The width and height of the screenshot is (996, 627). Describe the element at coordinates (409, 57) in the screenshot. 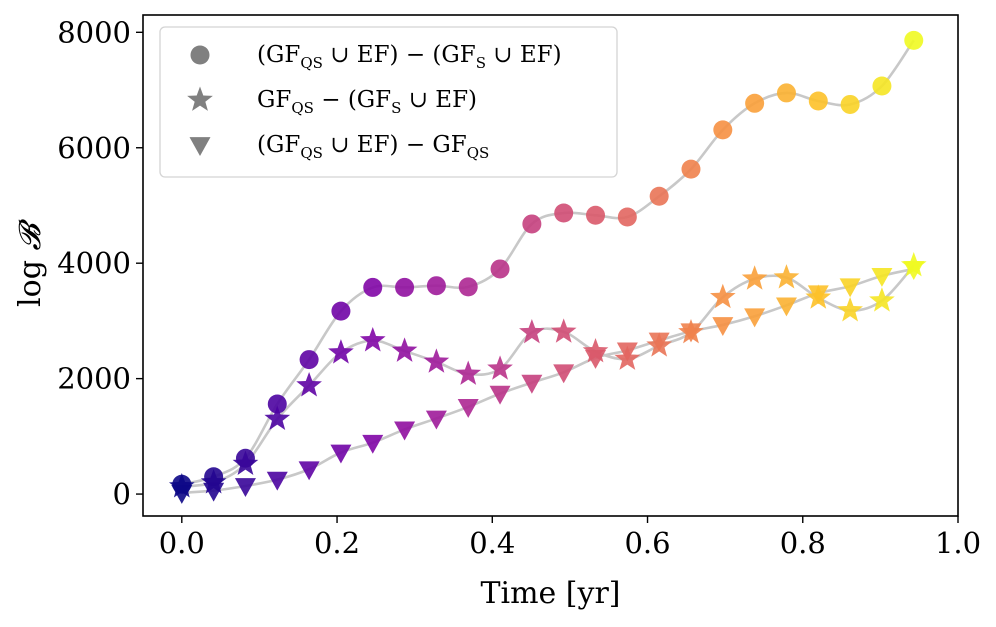

I see `legend-entry-circle: (GFQS ∪ EF) − (GFS ∪ EF)` at that location.